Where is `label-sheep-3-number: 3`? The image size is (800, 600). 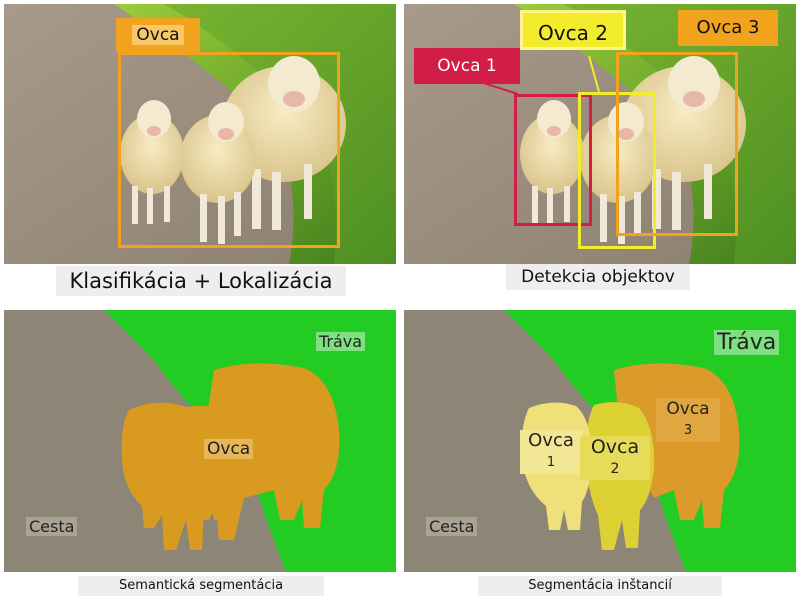
label-sheep-3-number: 3 is located at coordinates (688, 430).